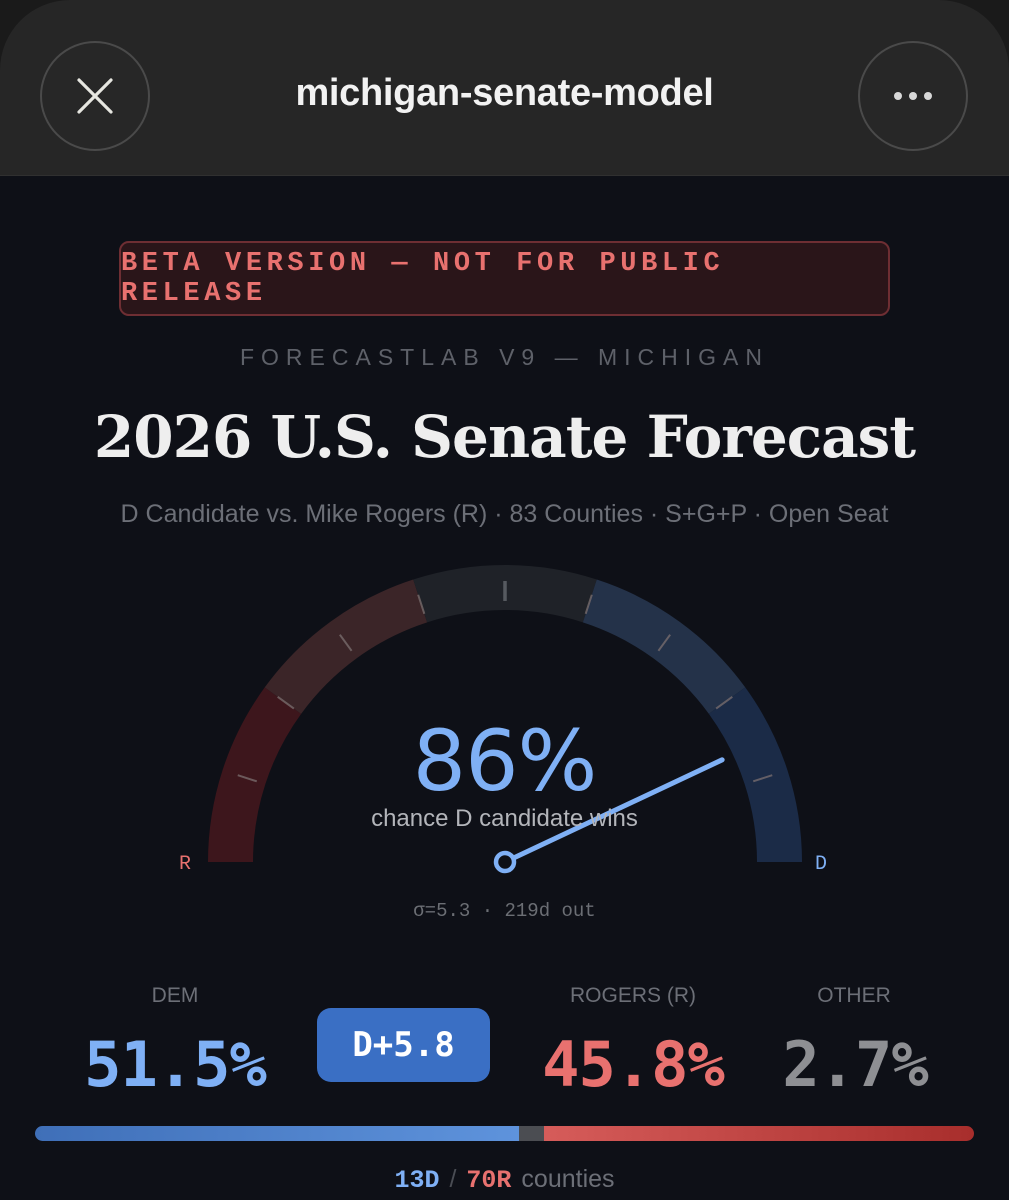  What do you see at coordinates (417, 1180) in the screenshot?
I see `county-count-dem: 13D` at bounding box center [417, 1180].